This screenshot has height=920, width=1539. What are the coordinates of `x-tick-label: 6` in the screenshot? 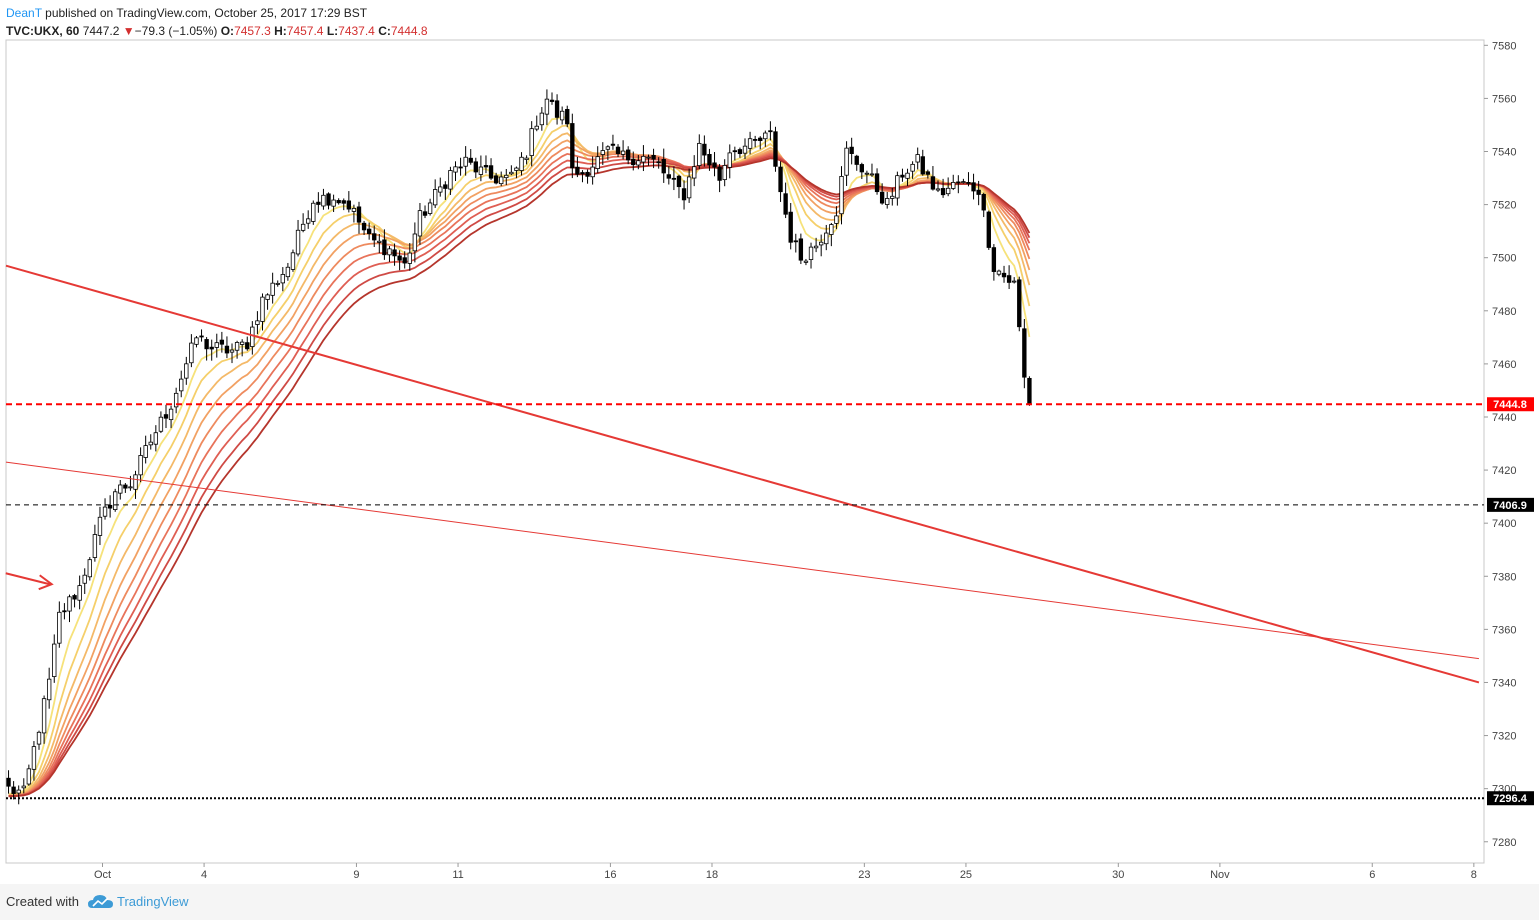 It's located at (1372, 875).